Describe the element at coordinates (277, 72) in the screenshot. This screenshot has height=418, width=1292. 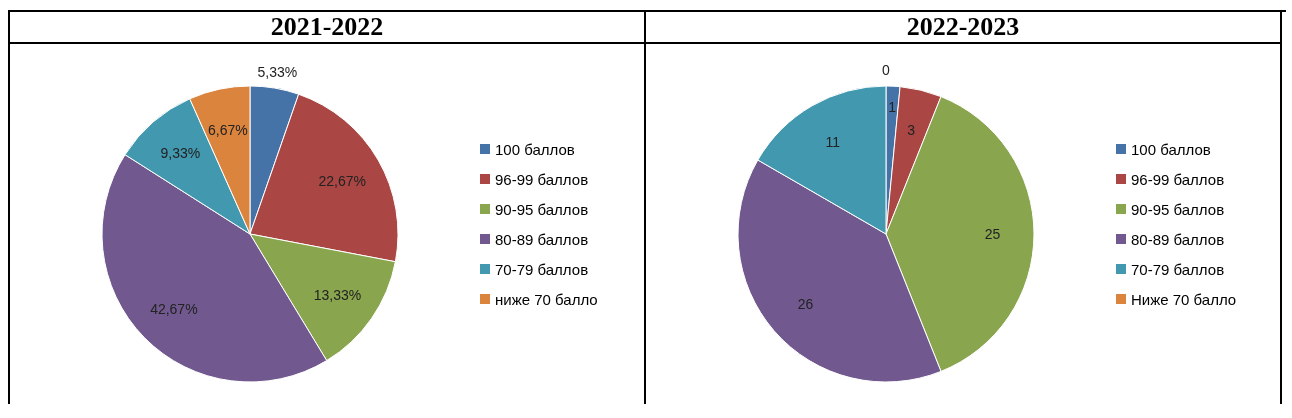
I see `data-label: 5,33%` at that location.